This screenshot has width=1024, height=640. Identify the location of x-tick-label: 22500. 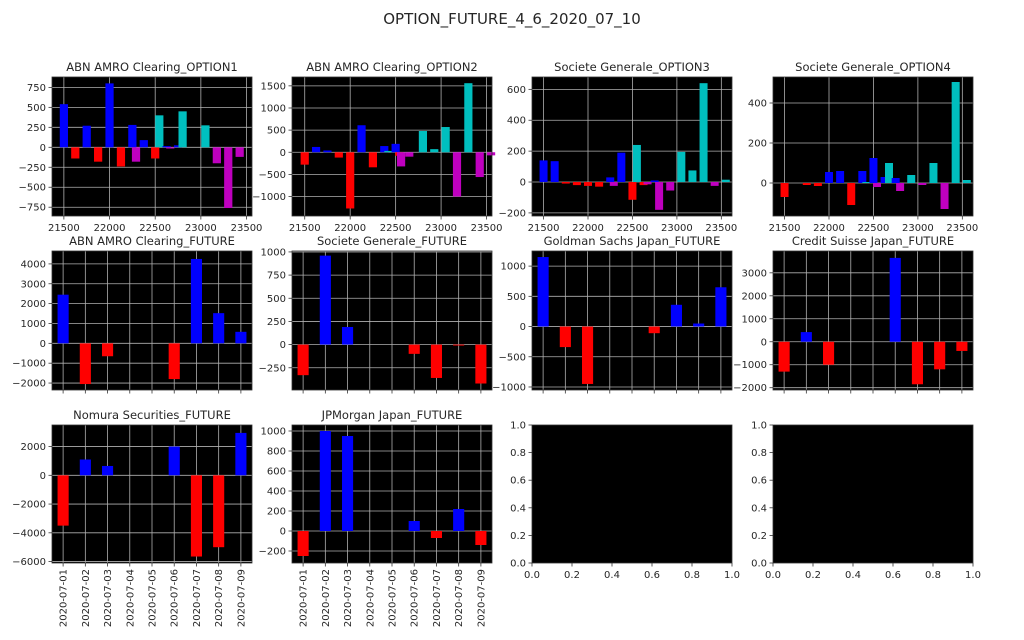
(874, 228).